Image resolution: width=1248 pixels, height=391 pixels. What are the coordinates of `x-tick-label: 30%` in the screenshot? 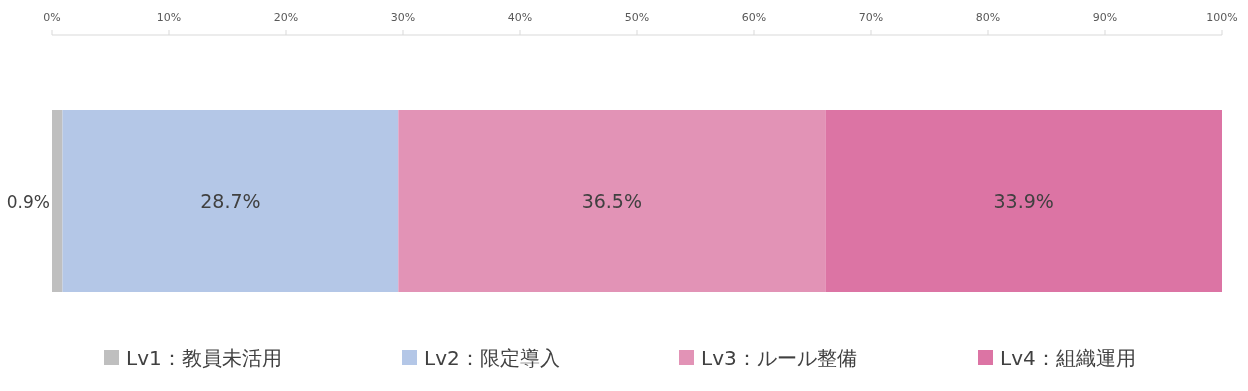 It's located at (403, 17).